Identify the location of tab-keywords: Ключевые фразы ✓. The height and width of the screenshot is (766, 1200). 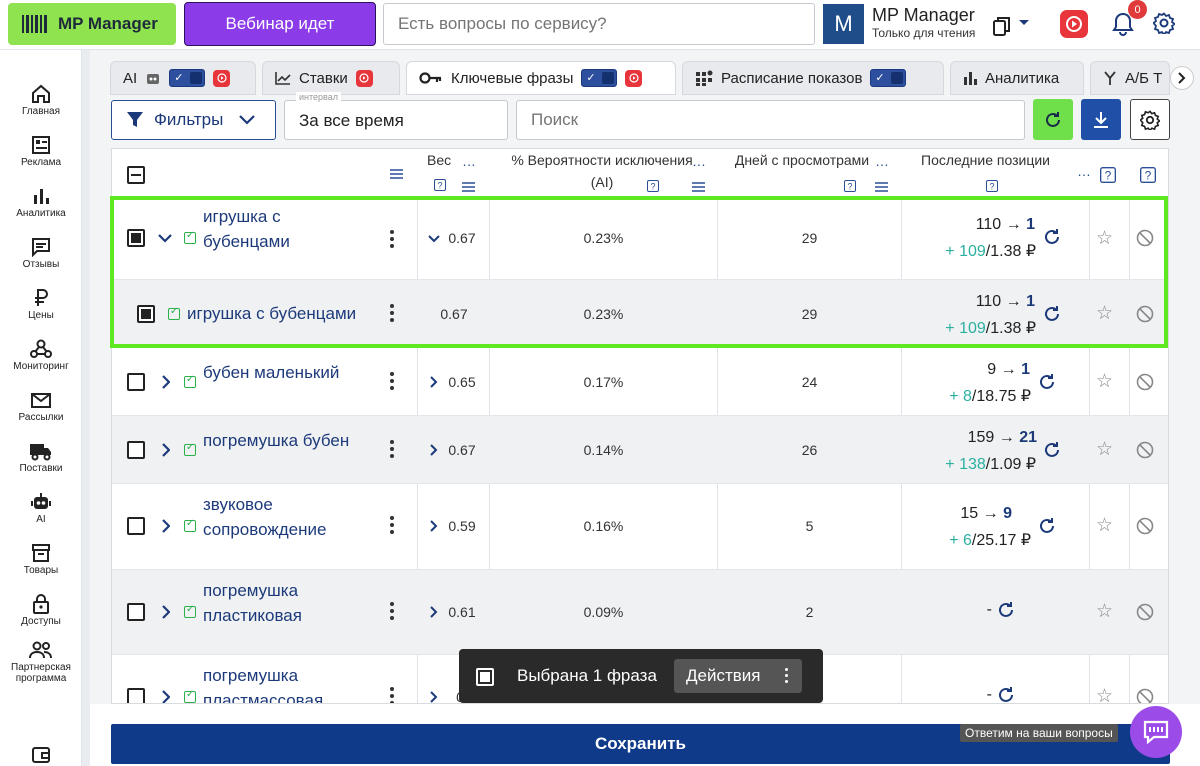
(541, 78).